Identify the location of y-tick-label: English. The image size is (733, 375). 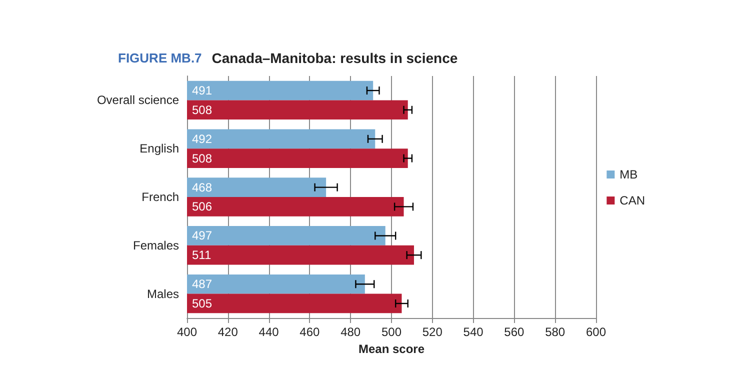
(159, 149).